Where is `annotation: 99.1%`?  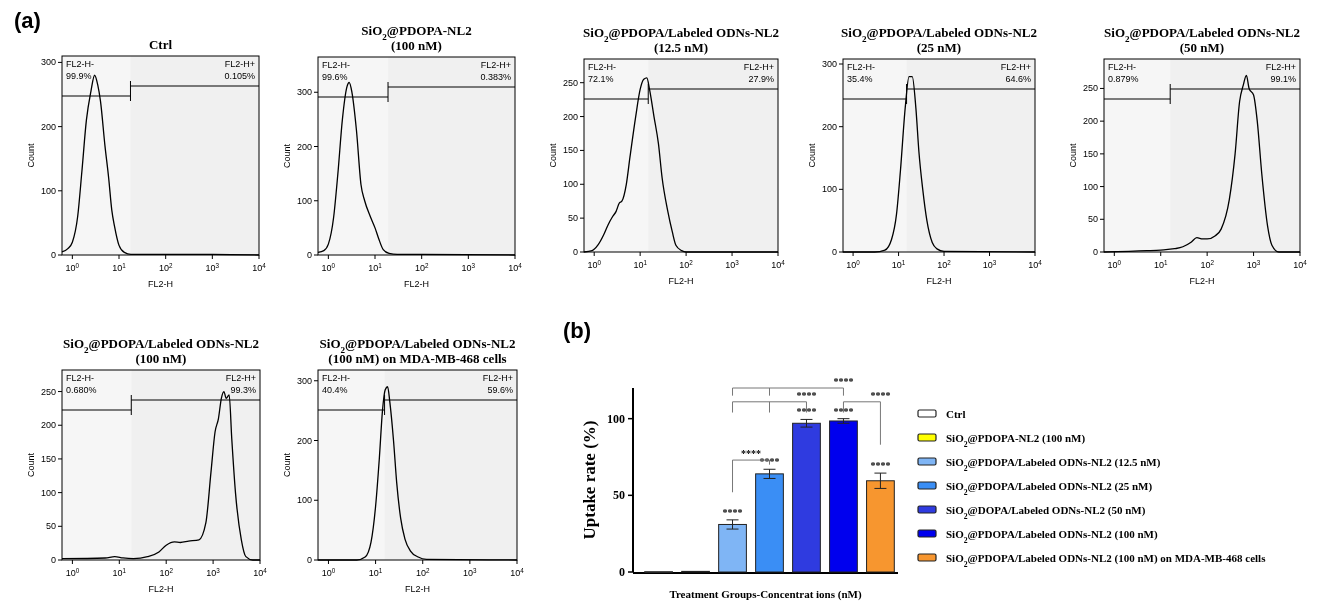
annotation: 99.1% is located at coordinates (1283, 79).